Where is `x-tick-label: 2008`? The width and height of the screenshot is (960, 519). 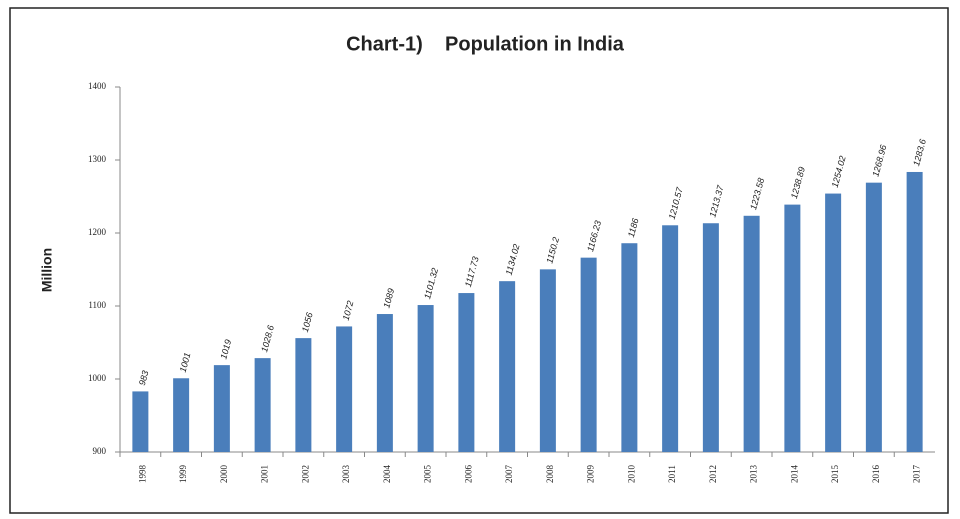 x-tick-label: 2008 is located at coordinates (550, 474).